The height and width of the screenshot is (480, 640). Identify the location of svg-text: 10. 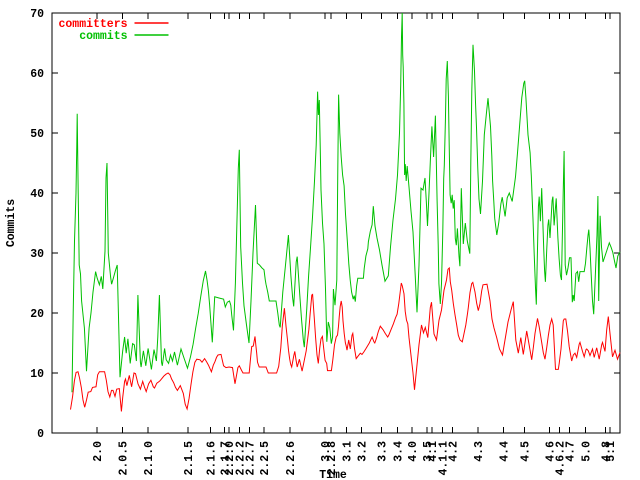
(37, 374).